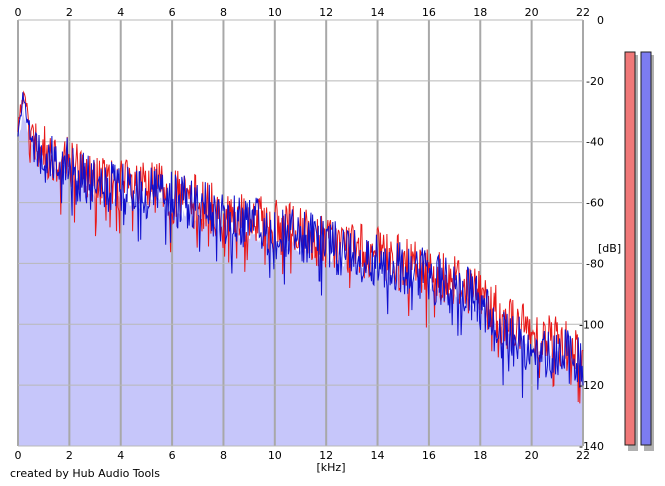  What do you see at coordinates (275, 12) in the screenshot?
I see `x-tick-label-top: 10` at bounding box center [275, 12].